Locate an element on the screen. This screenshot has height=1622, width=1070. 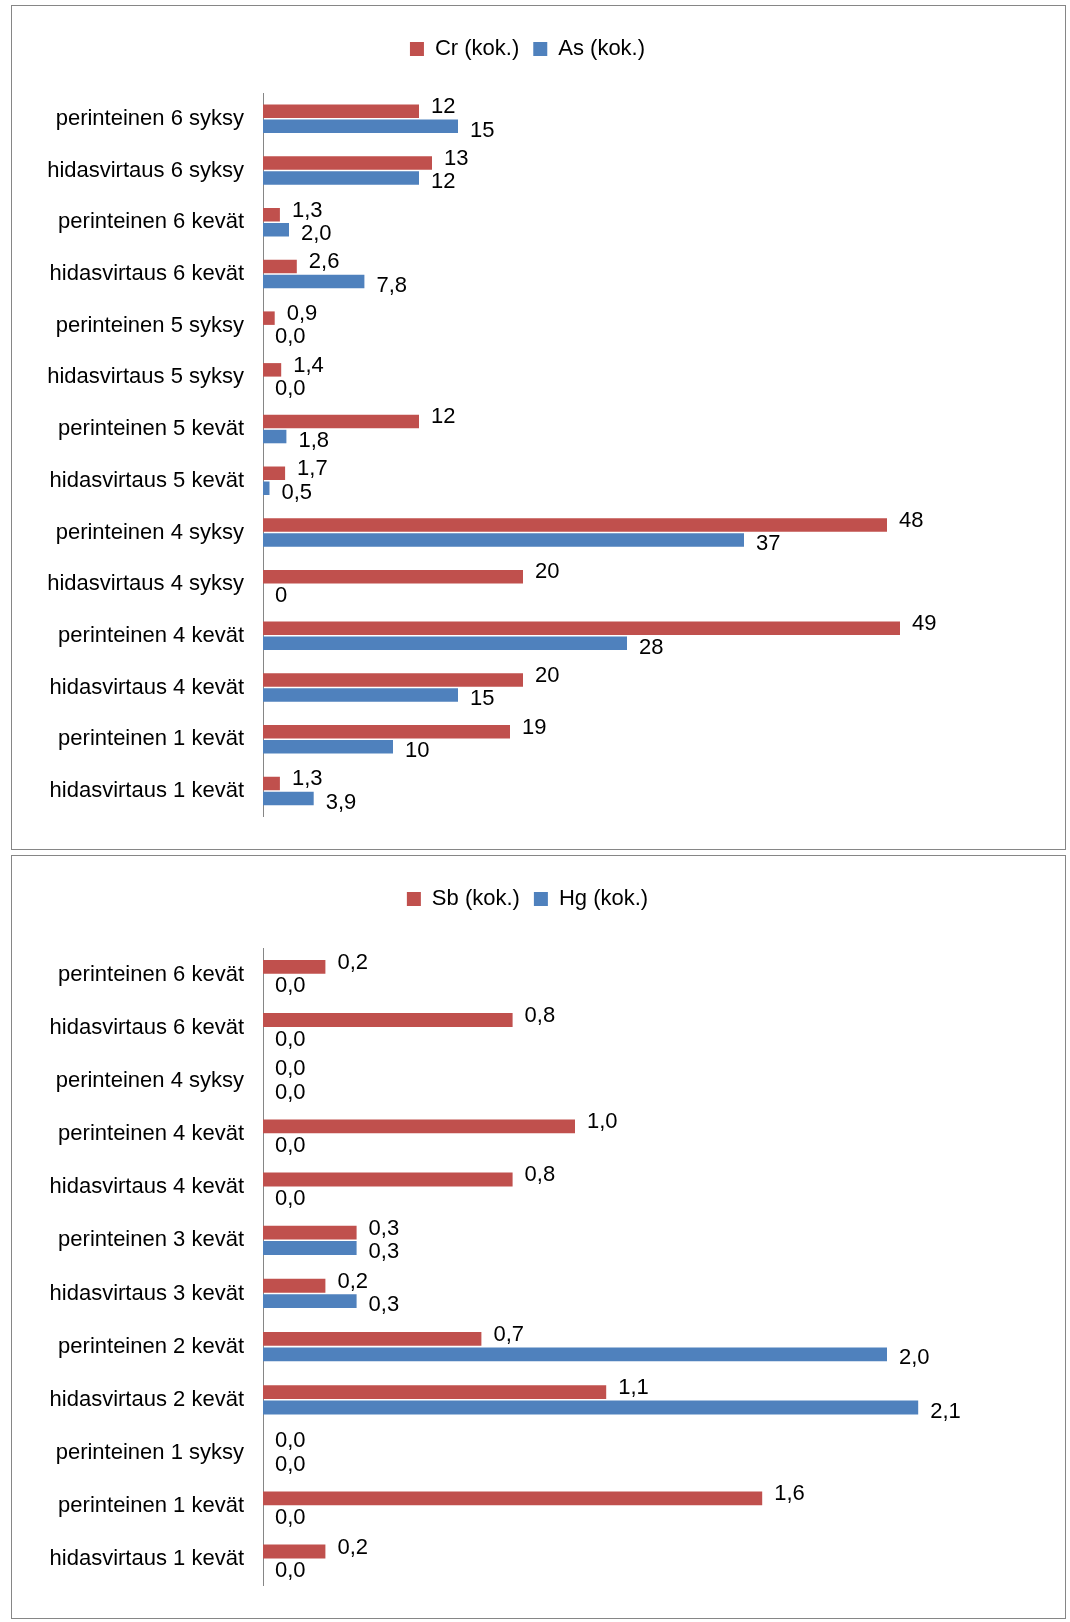
y-tick-label: perinteinen 6 syksy is located at coordinates (149, 117).